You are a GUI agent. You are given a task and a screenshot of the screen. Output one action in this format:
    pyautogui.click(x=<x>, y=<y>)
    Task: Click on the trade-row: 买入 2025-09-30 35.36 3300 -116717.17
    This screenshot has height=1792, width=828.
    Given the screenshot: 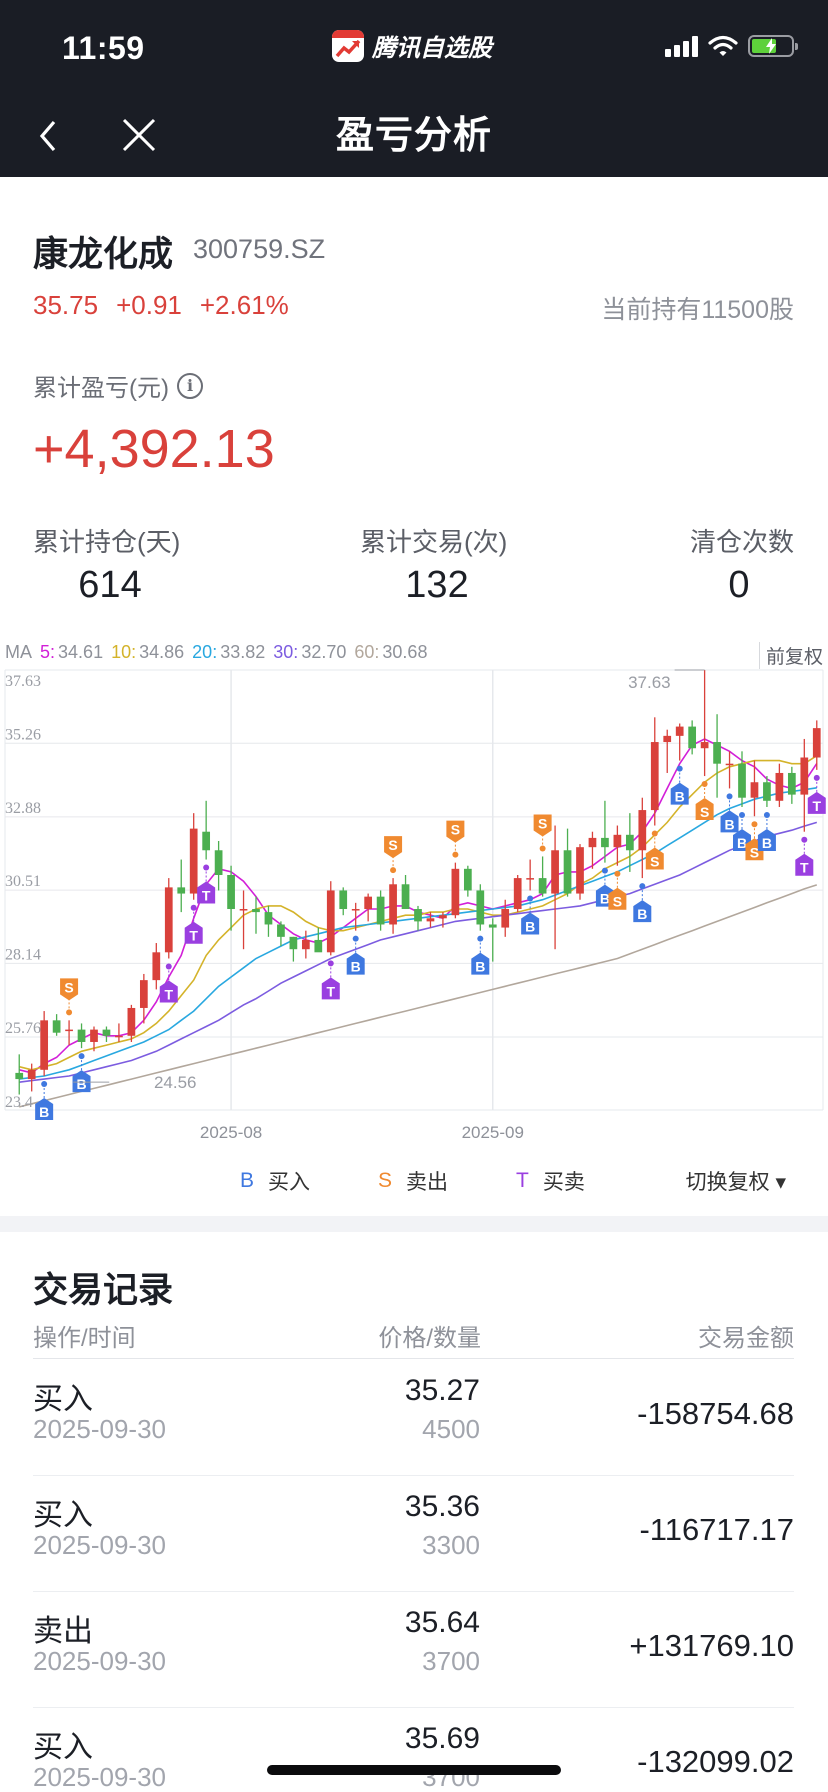 What is the action you would take?
    pyautogui.click(x=413, y=1534)
    